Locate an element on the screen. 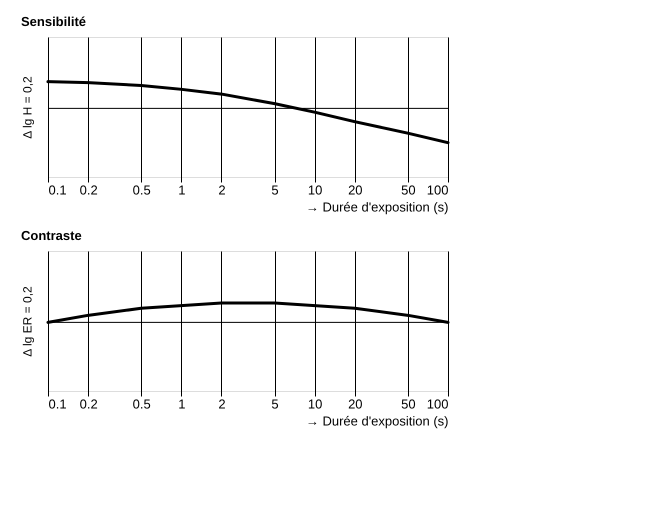 The height and width of the screenshot is (532, 653). chart-title: Sensibilité is located at coordinates (53, 21).